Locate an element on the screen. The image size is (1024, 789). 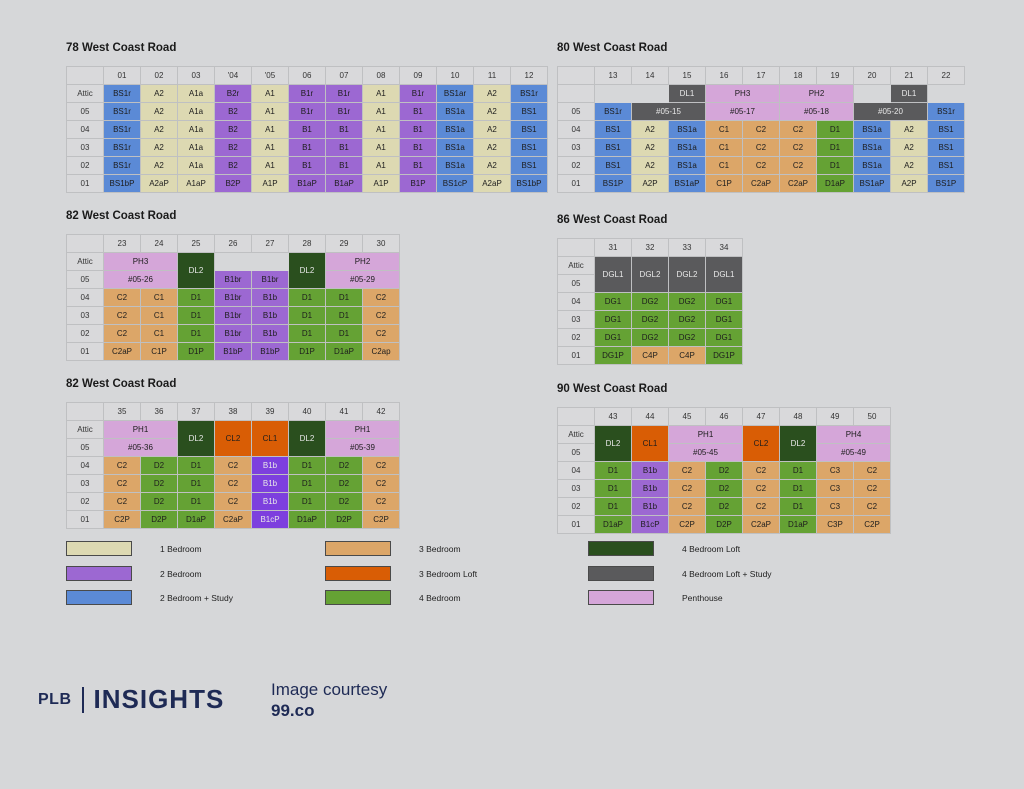
unit-cell: D1aP is located at coordinates (307, 519).